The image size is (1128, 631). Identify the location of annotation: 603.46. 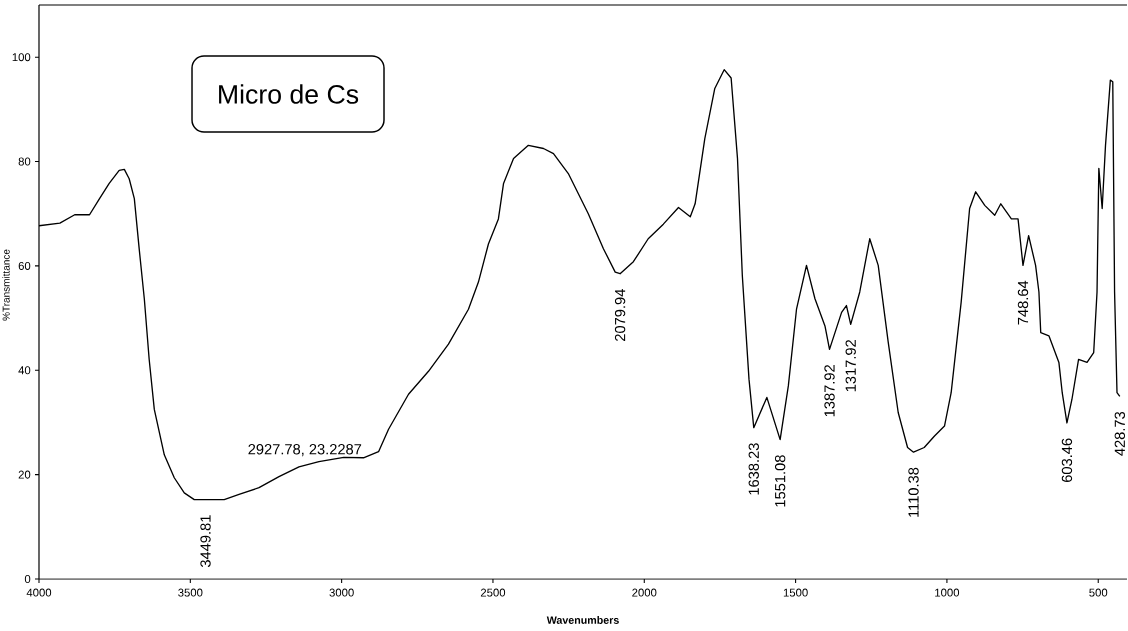
(1067, 460).